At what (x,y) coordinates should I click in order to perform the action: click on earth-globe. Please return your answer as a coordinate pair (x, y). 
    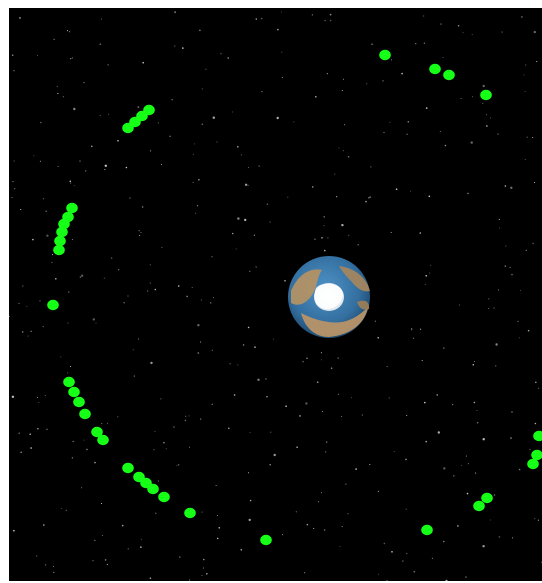
    Looking at the image, I should click on (329, 297).